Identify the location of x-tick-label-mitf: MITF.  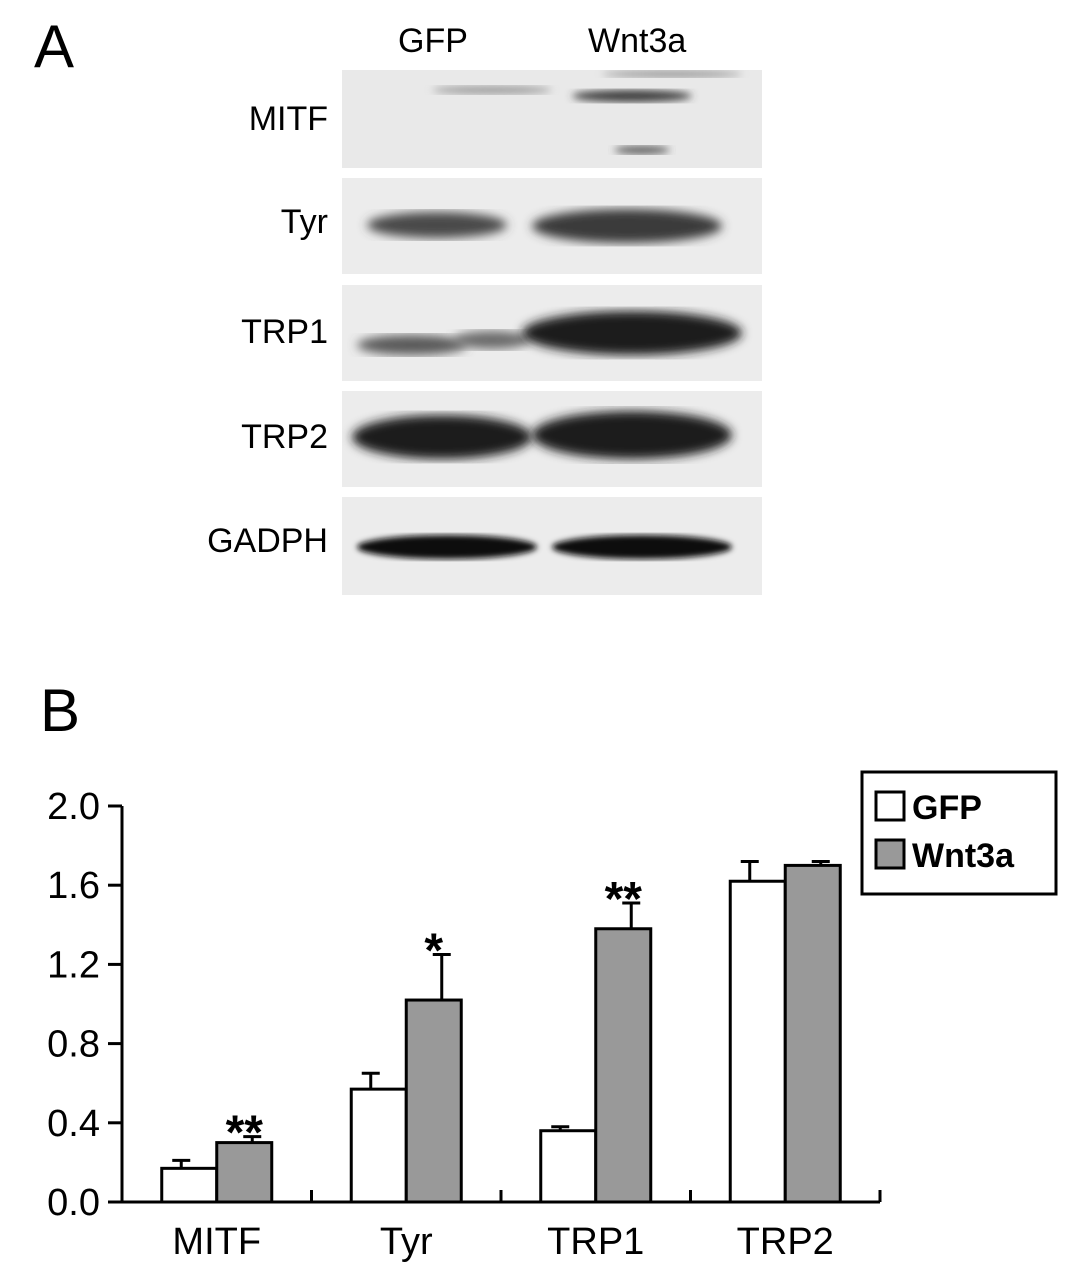
(216, 1242).